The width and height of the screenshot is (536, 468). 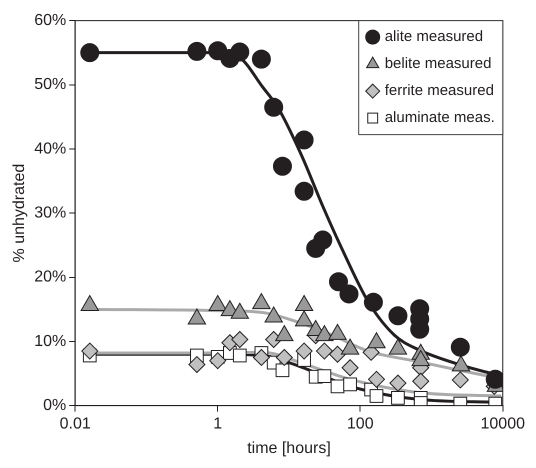 I want to click on x-axis-title: time [hours], so click(x=289, y=448).